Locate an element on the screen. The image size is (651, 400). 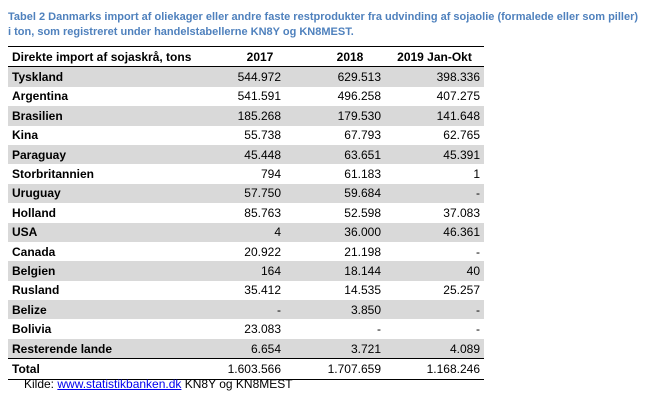
value-2017-cell: 57.750 is located at coordinates (250, 193).